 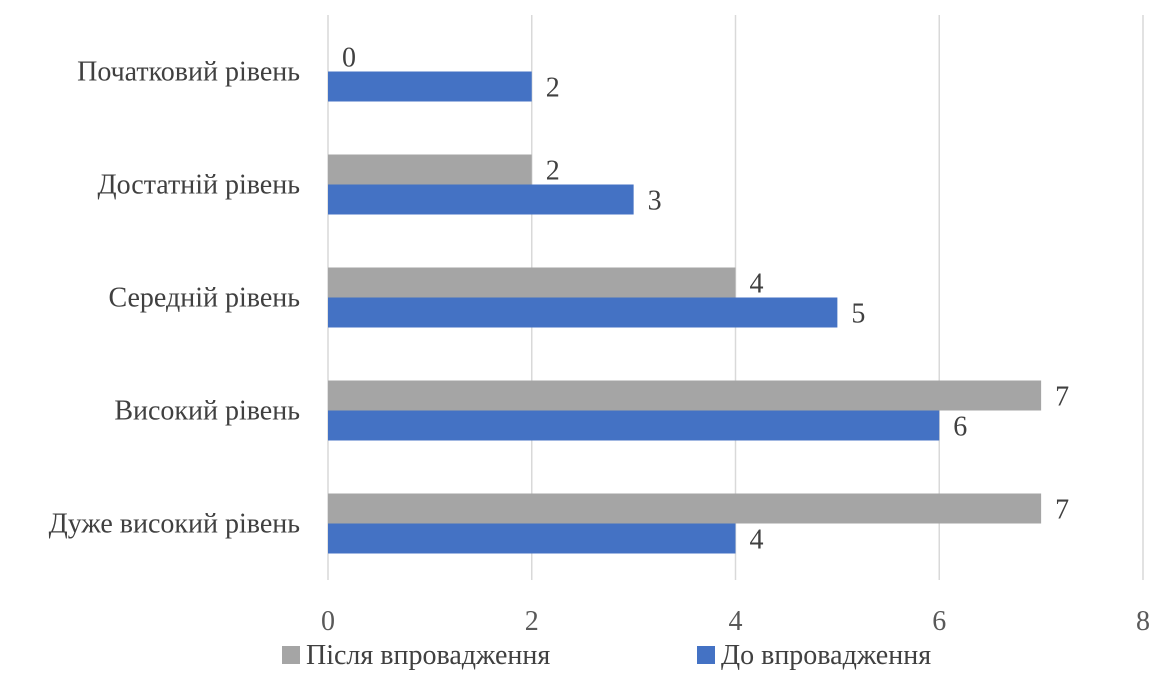 What do you see at coordinates (1143, 621) in the screenshot?
I see `x-tick-label-4: 8` at bounding box center [1143, 621].